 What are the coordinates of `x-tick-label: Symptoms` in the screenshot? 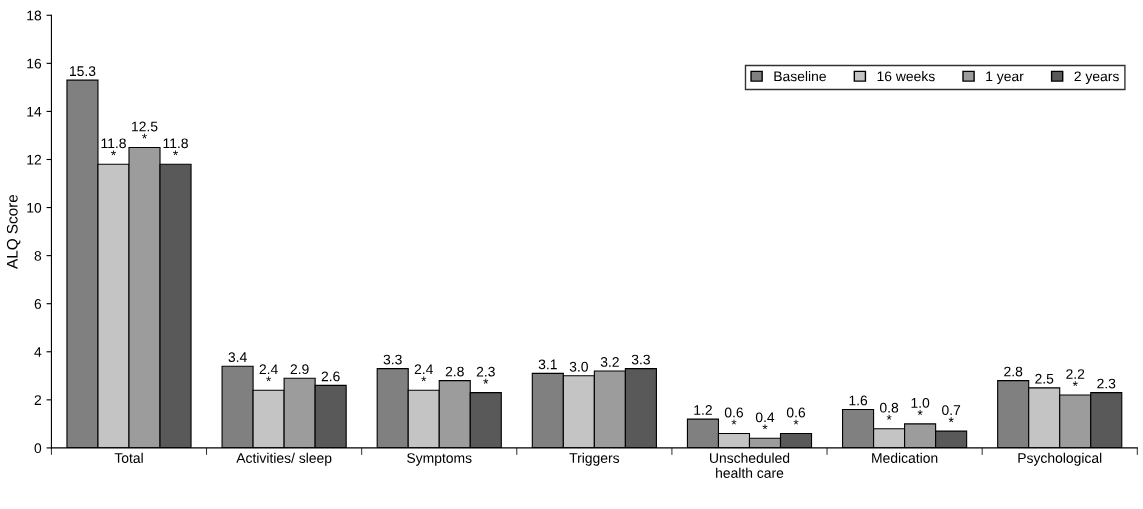 It's located at (439, 459).